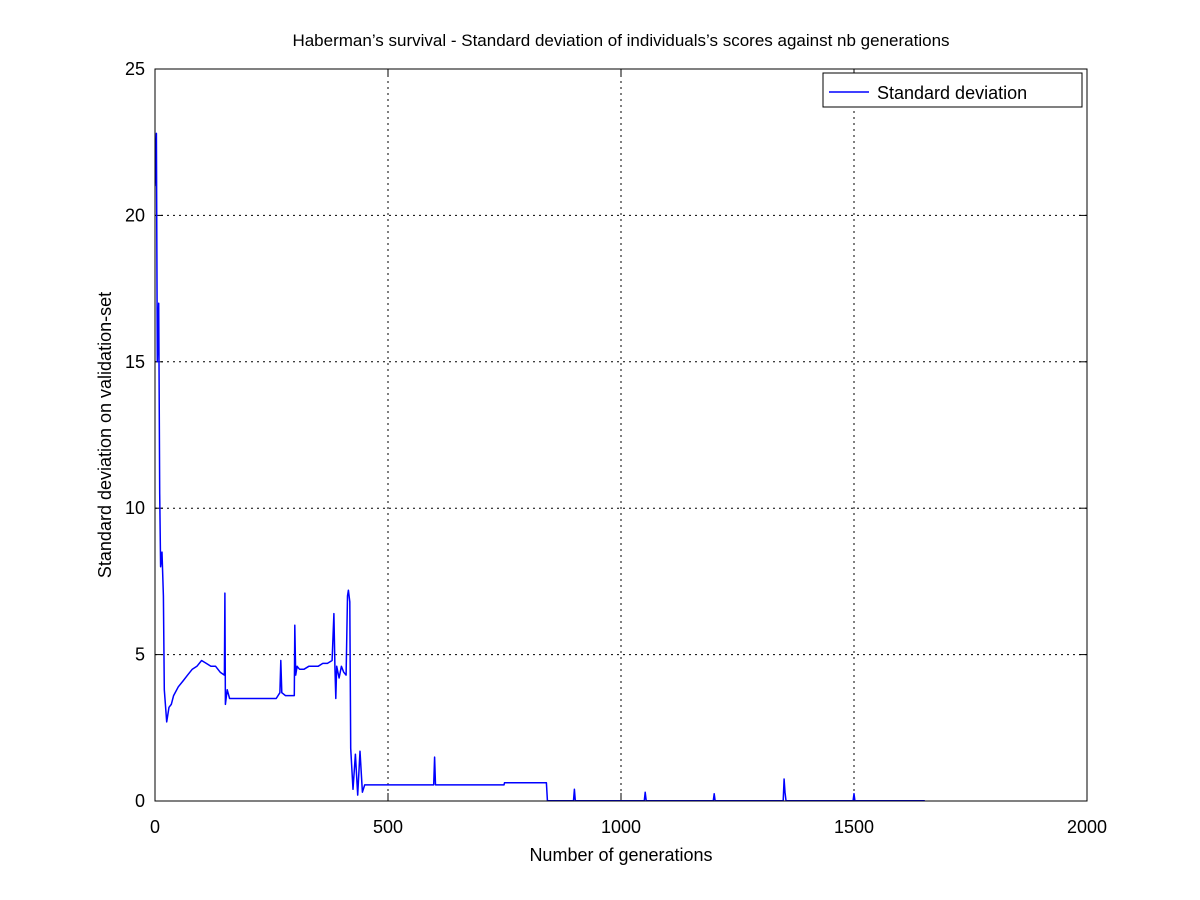 The height and width of the screenshot is (900, 1200). I want to click on y-tick-label: 25, so click(135, 69).